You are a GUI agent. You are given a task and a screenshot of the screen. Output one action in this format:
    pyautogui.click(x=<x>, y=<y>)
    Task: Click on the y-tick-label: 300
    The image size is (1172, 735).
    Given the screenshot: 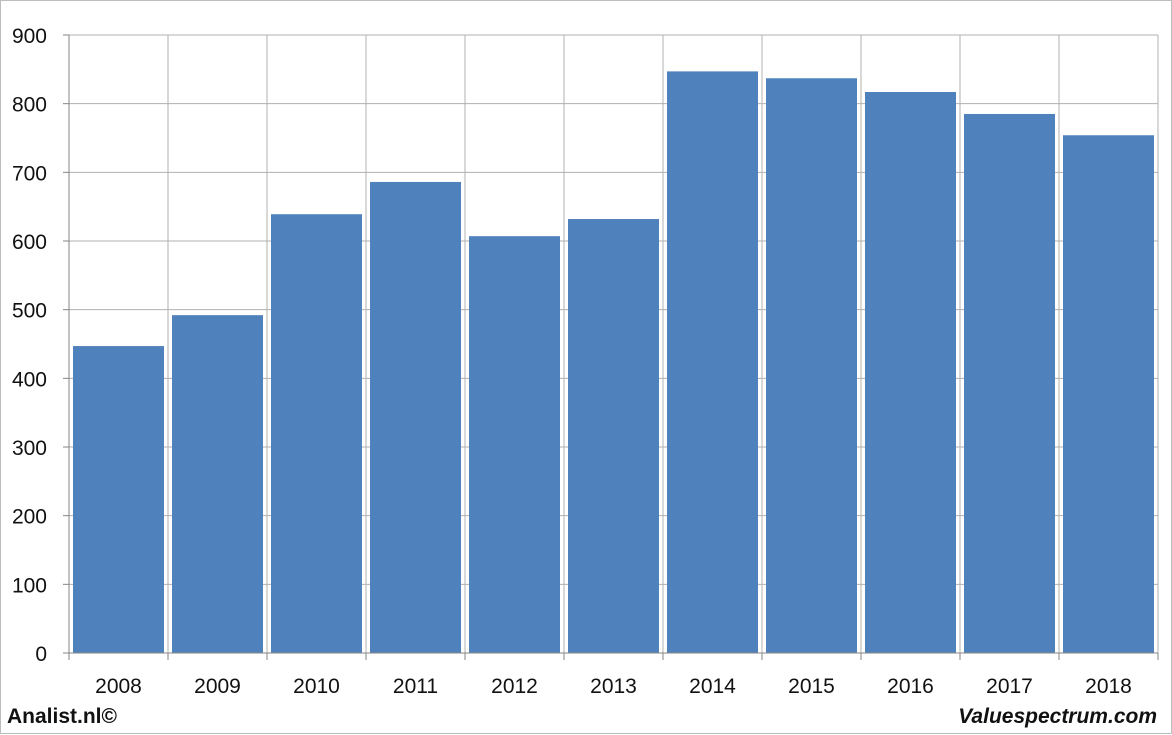 What is the action you would take?
    pyautogui.click(x=29, y=448)
    